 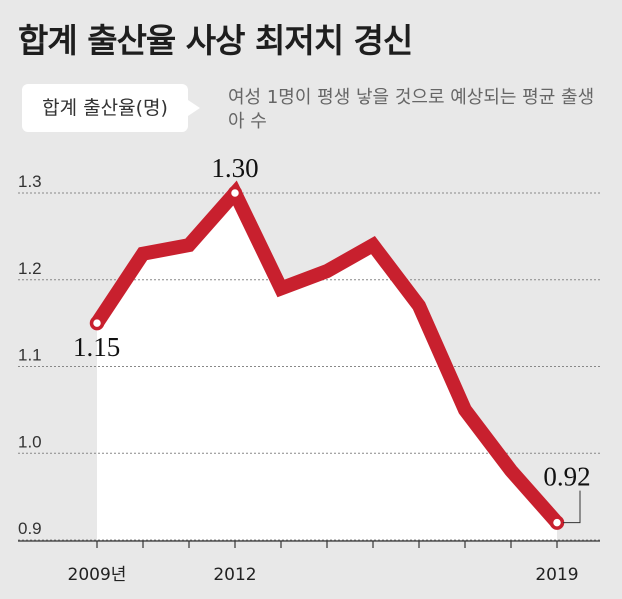 I want to click on y-tick-label: 1.2, so click(x=30, y=268).